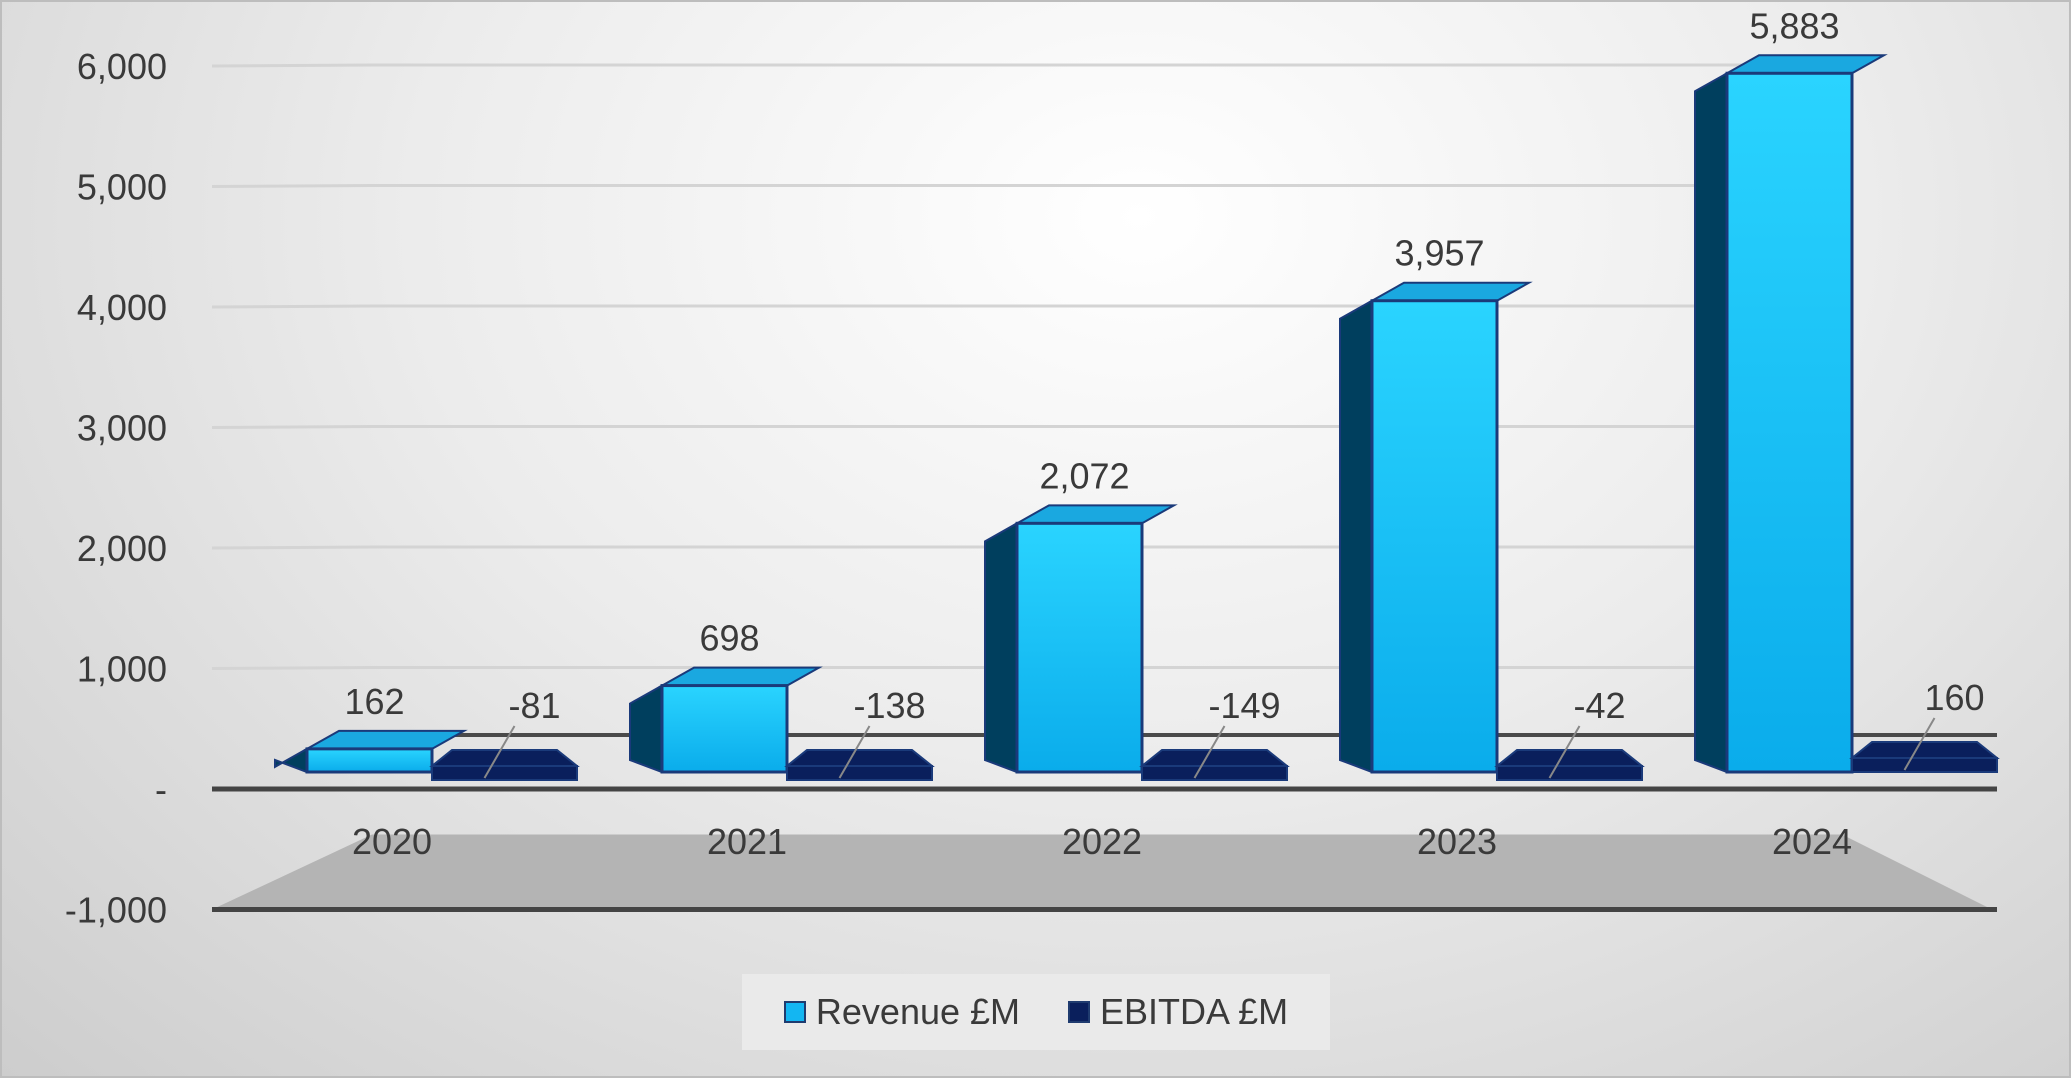 Image resolution: width=2071 pixels, height=1080 pixels. What do you see at coordinates (161, 789) in the screenshot?
I see `y-tick-label: -` at bounding box center [161, 789].